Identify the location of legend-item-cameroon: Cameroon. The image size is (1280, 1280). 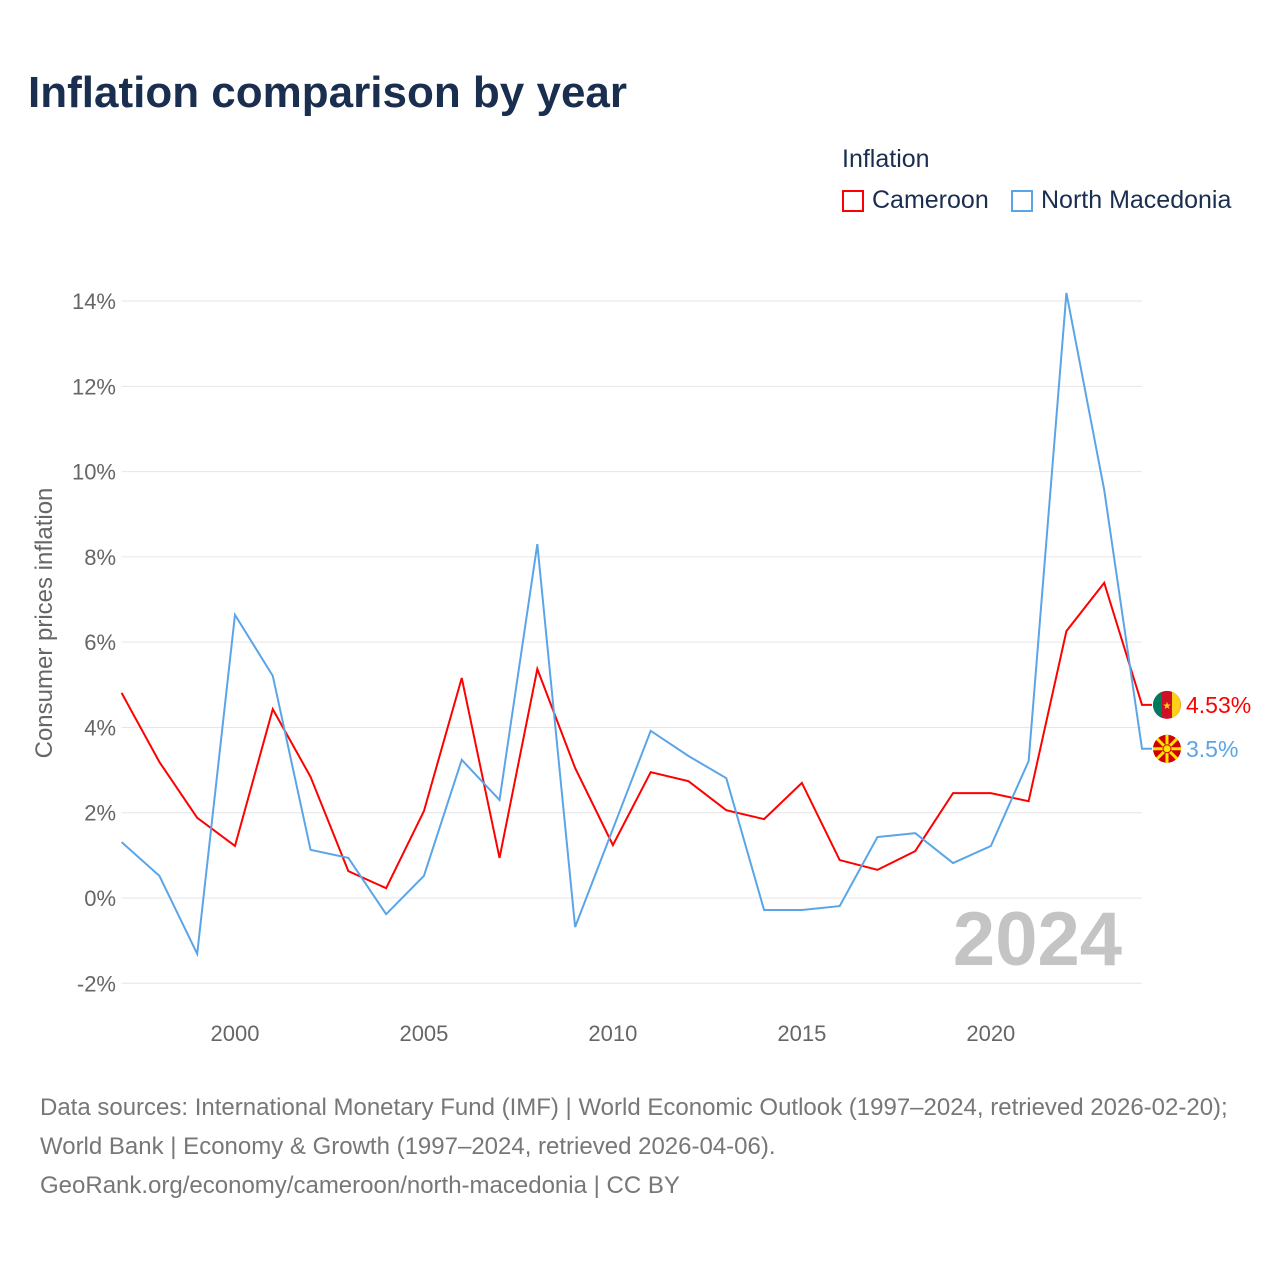
(915, 200).